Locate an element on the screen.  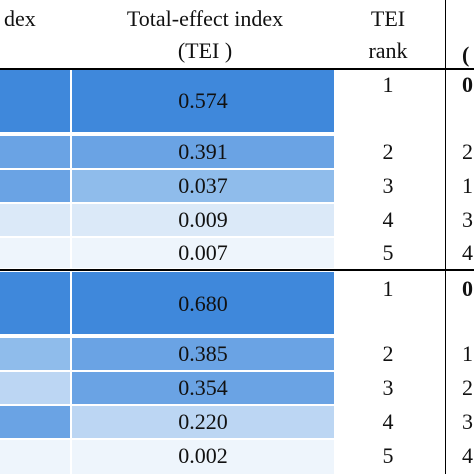
cell-tei-g2r2 is located at coordinates (203, 354).